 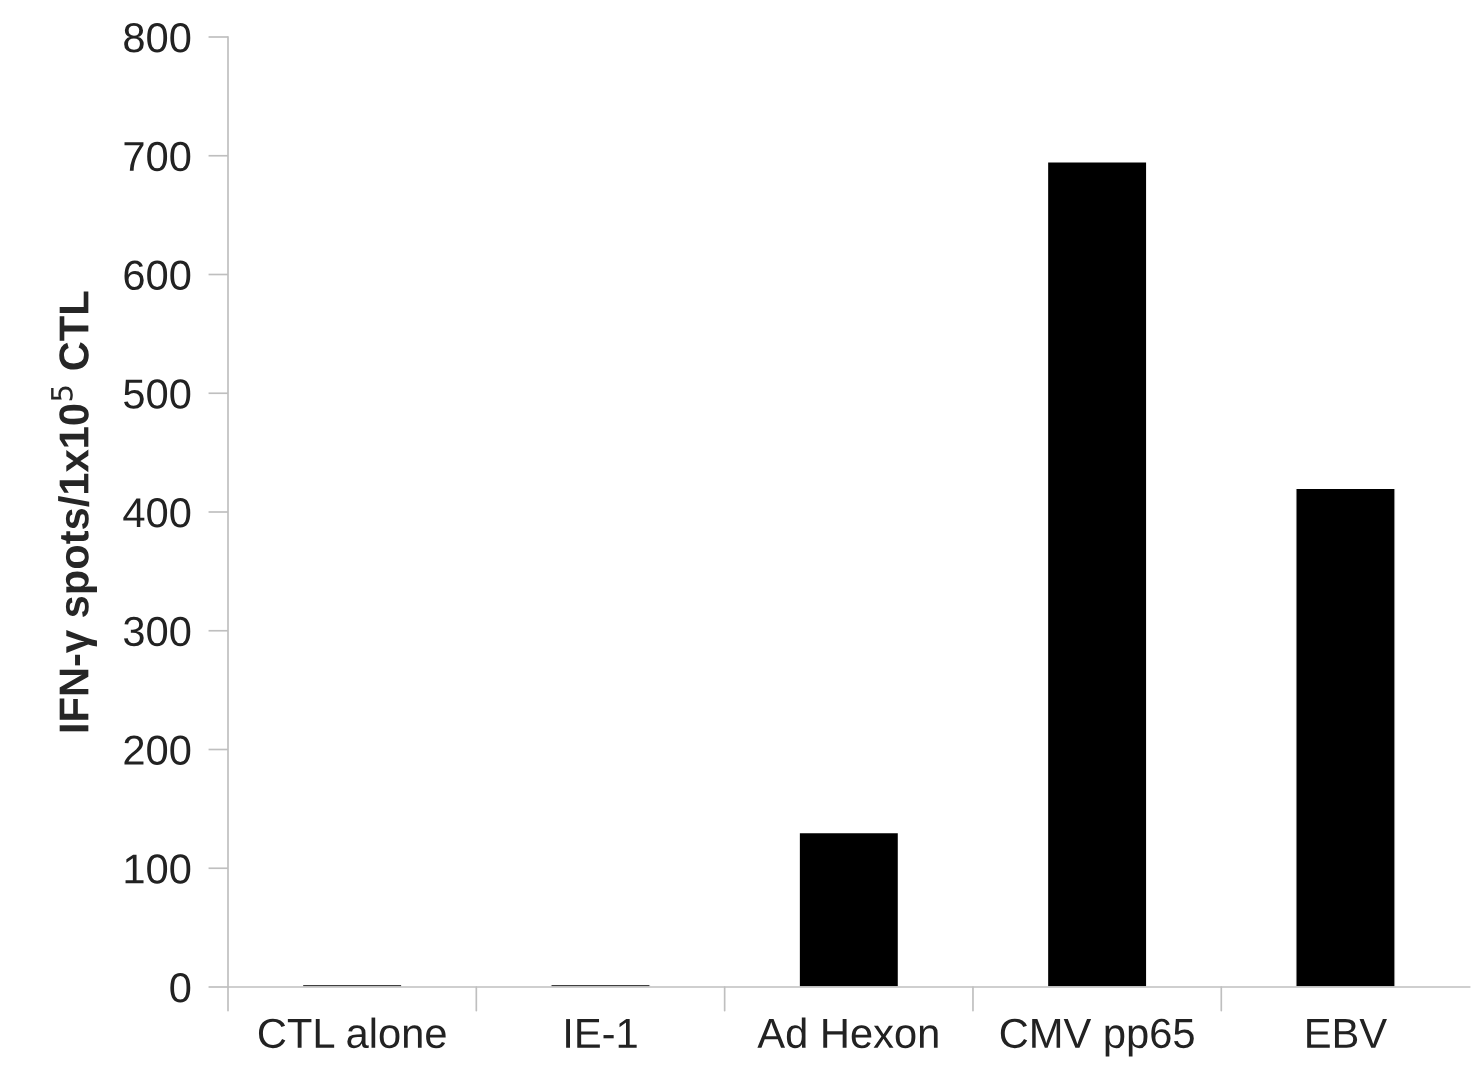 What do you see at coordinates (352, 1033) in the screenshot?
I see `x-tick-label: CTL alone` at bounding box center [352, 1033].